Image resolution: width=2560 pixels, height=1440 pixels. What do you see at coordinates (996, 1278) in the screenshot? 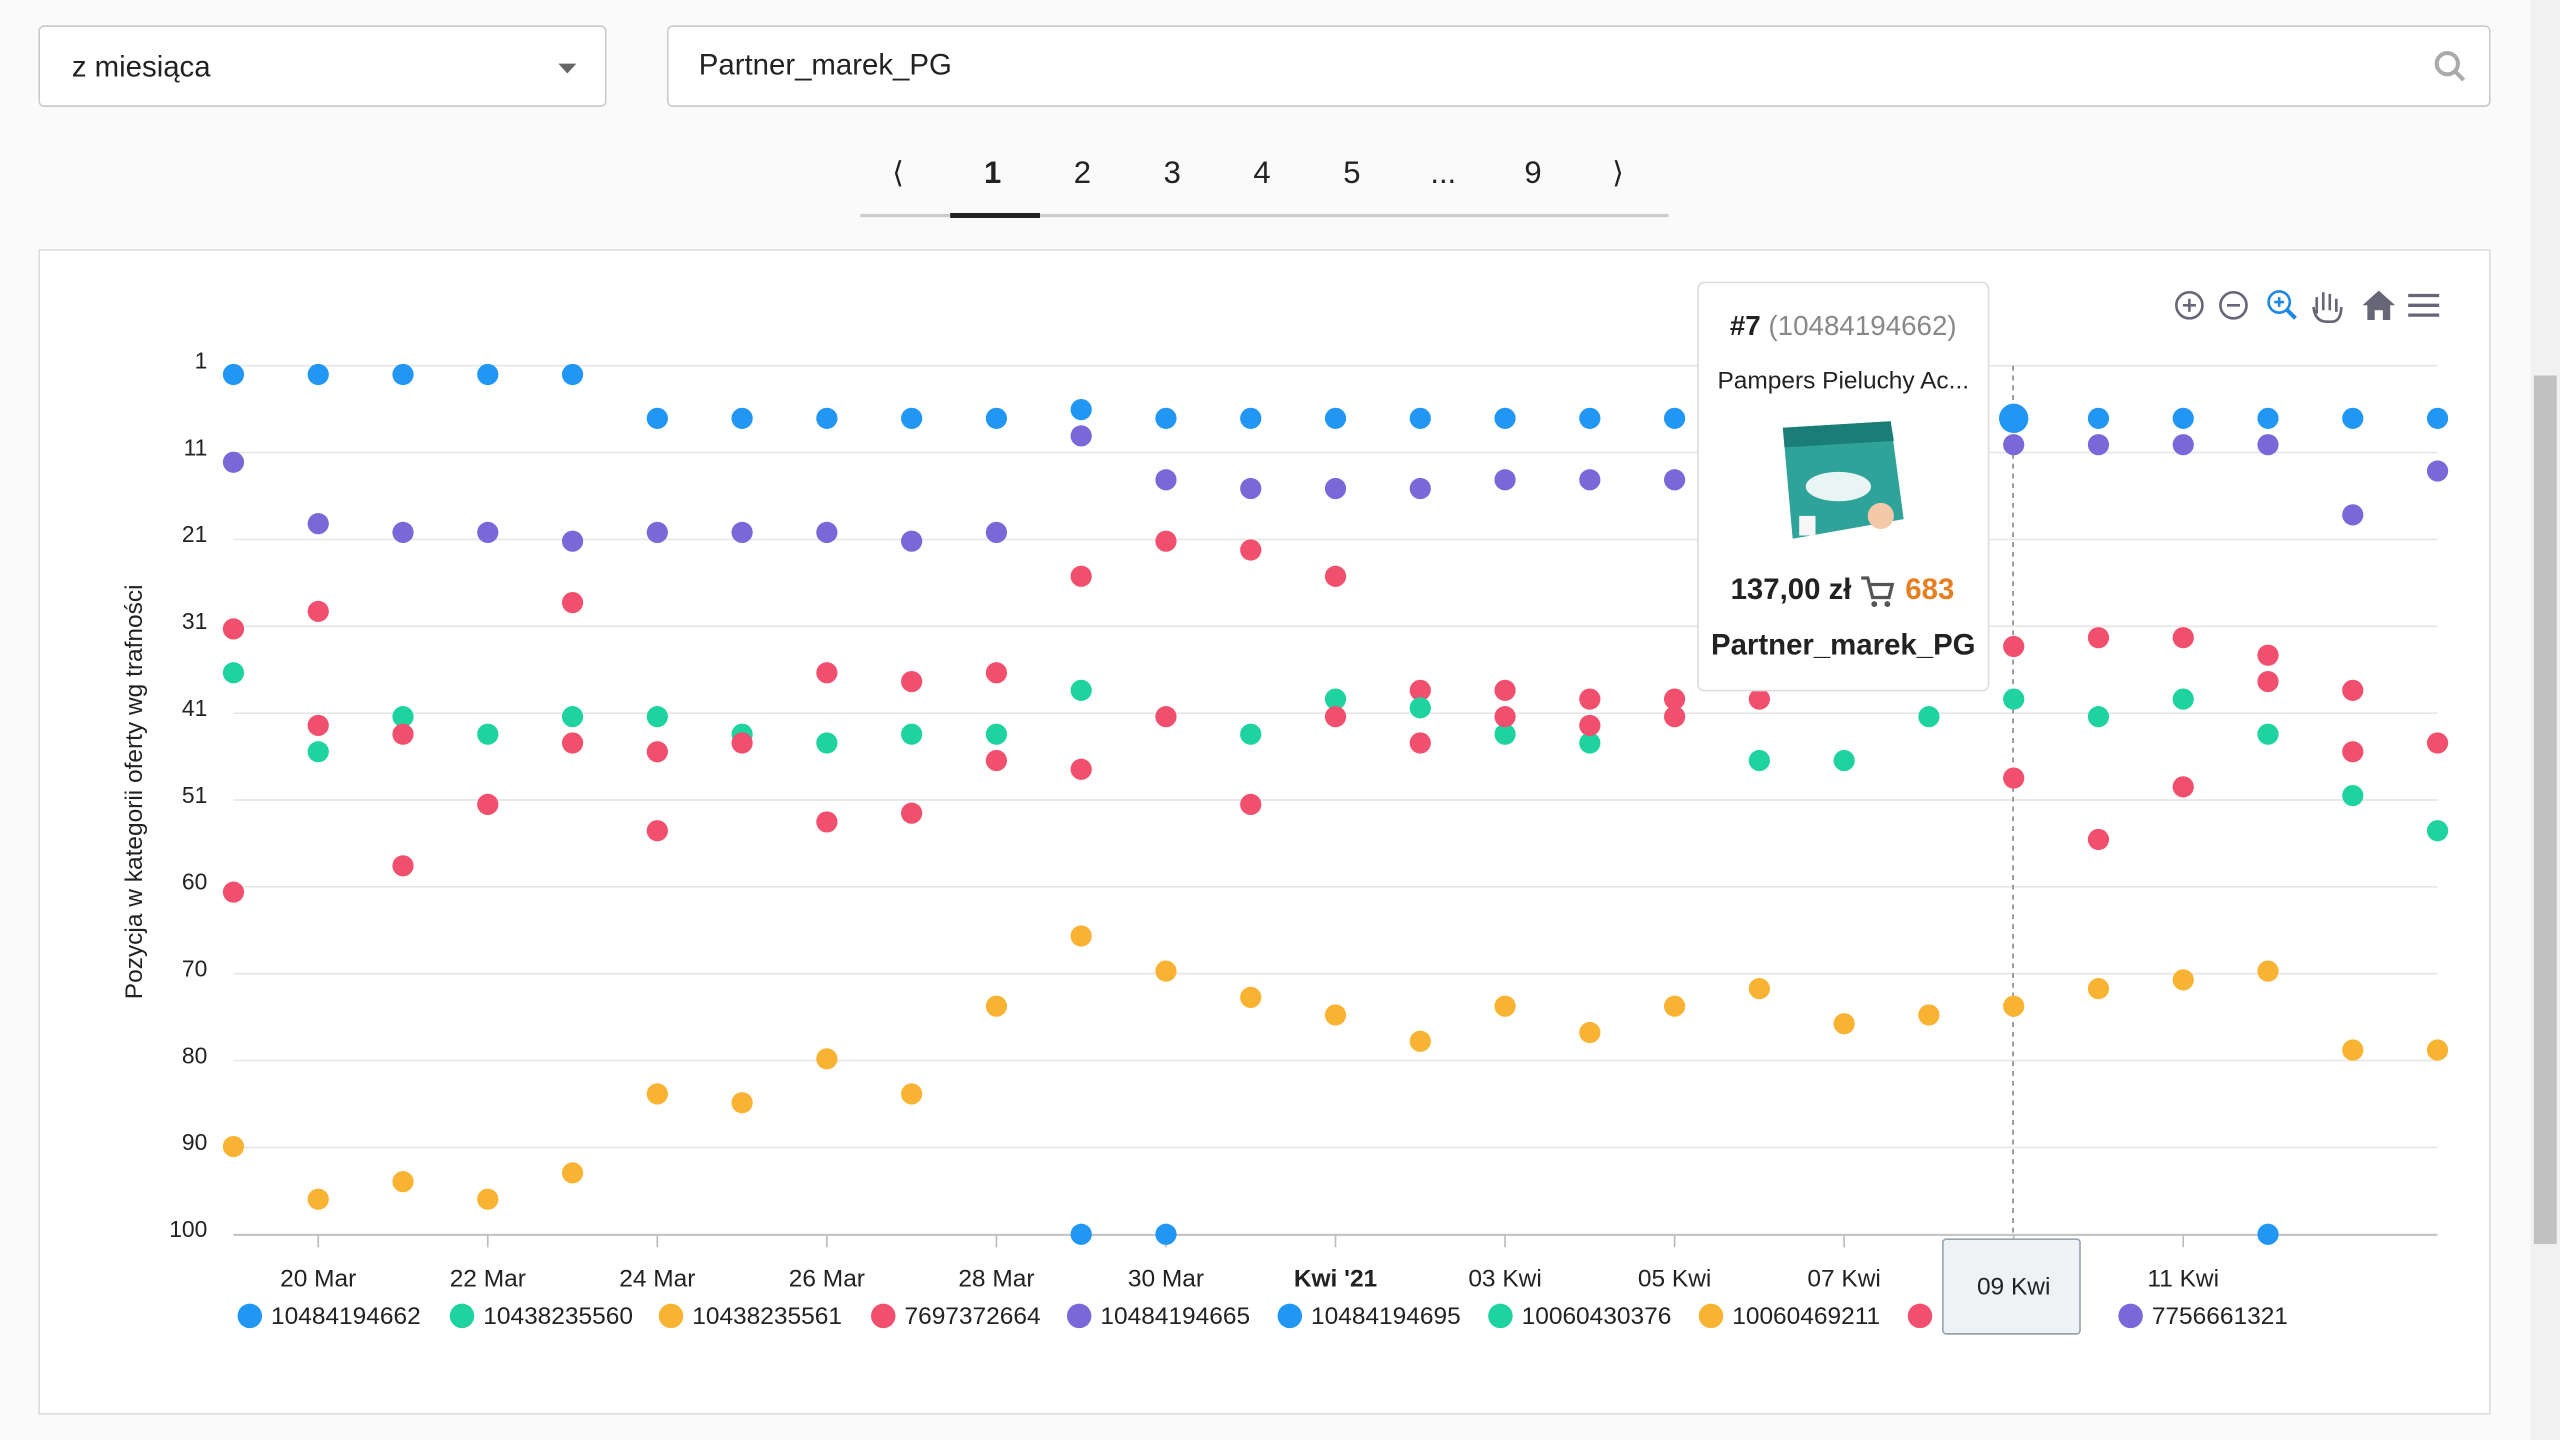
I see `x-tick-label: 28 Mar` at bounding box center [996, 1278].